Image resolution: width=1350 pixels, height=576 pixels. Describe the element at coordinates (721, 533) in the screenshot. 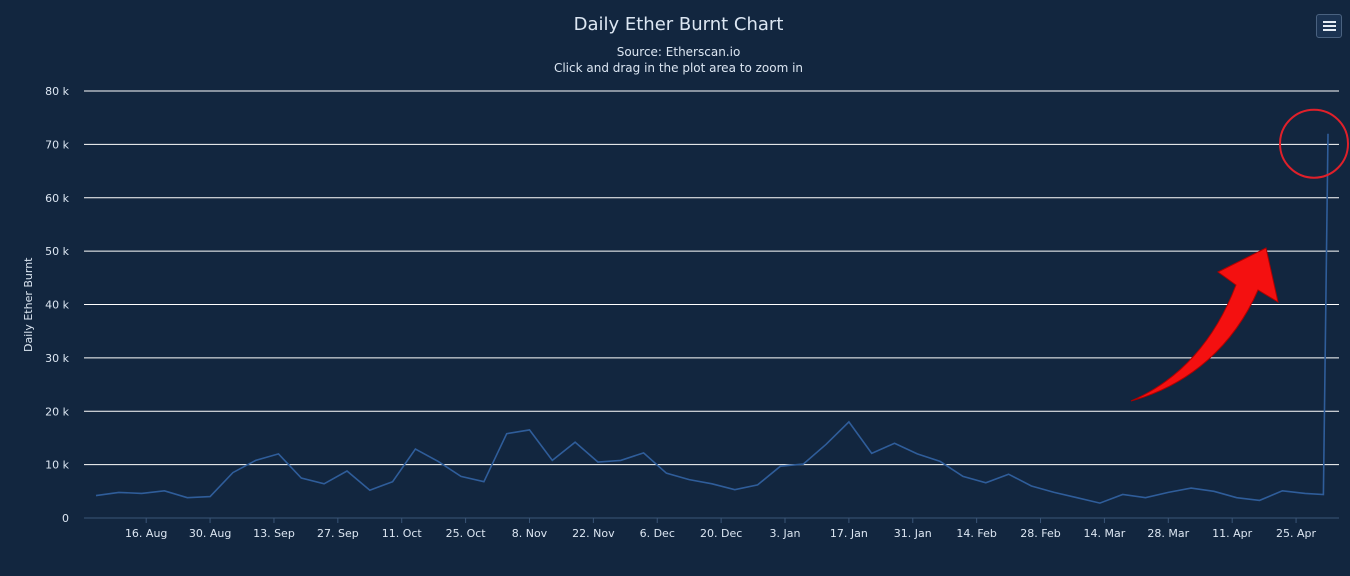

I see `x-tick-label: 20. Dec` at that location.